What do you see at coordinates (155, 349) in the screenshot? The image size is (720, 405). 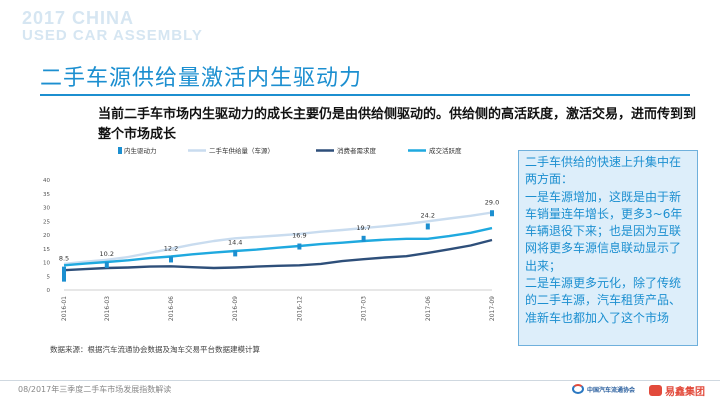 I see `source-note: 数据来源：根据汽车流通协会数据及淘车交易平台数据建模计算` at bounding box center [155, 349].